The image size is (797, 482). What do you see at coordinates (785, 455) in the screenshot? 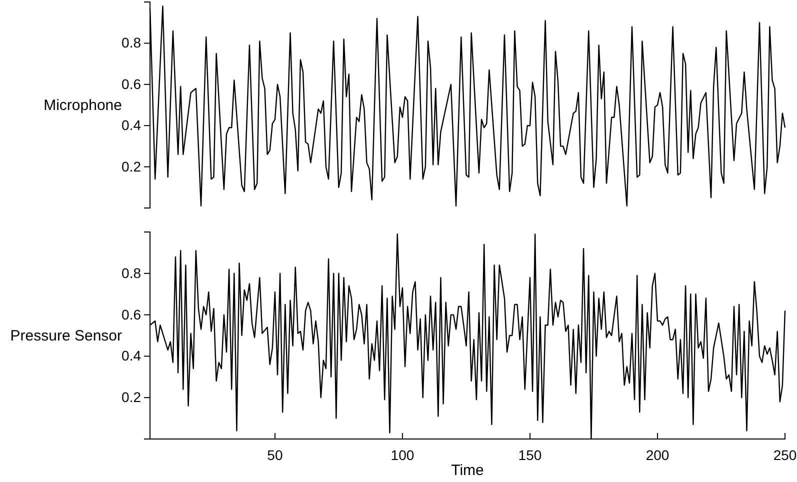
I see `x-tick-label: 250` at bounding box center [785, 455].